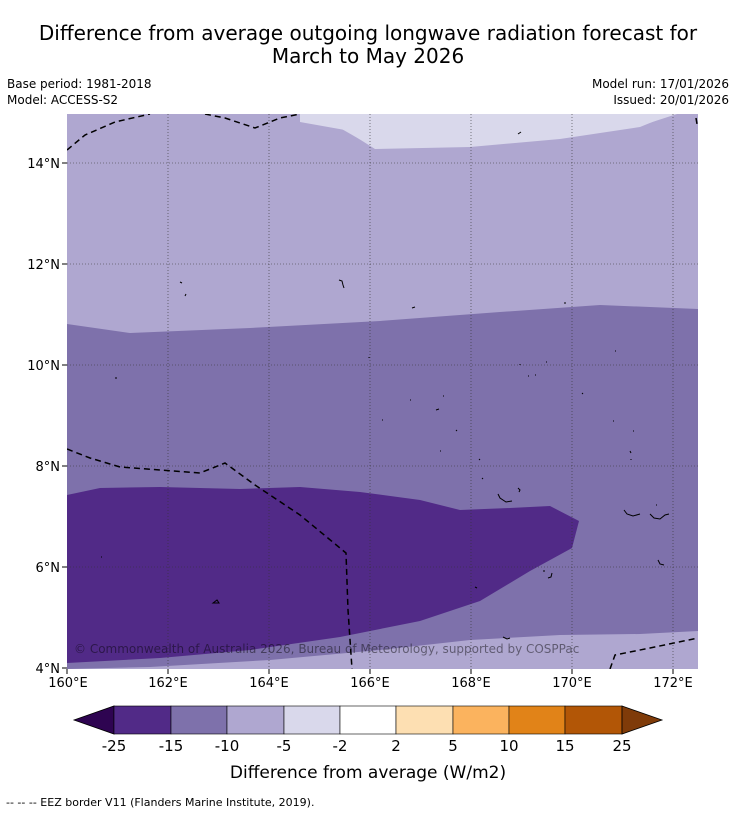 The height and width of the screenshot is (816, 736). Describe the element at coordinates (168, 683) in the screenshot. I see `lon-label-162e: 162°E` at that location.